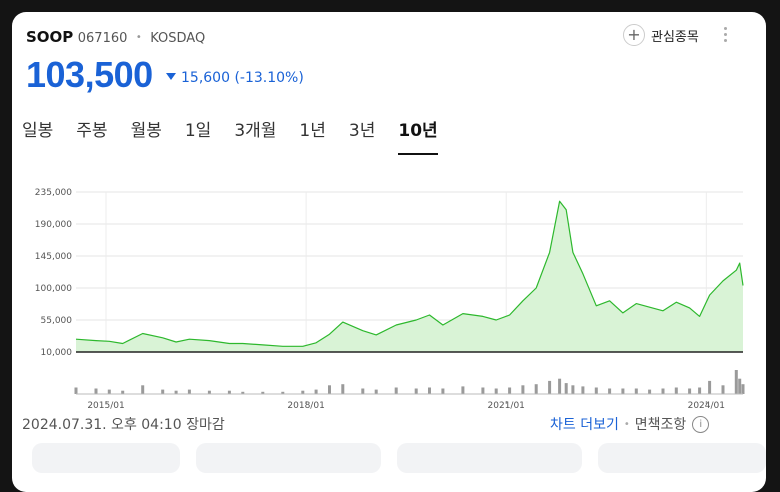  I want to click on tab-daily: 일봉, so click(38, 131).